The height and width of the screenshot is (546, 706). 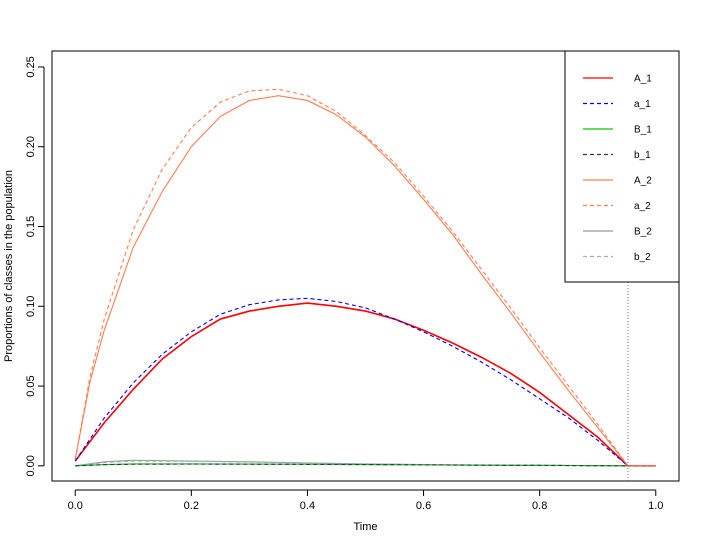 I want to click on y-tick-label: 0.00, so click(x=31, y=465).